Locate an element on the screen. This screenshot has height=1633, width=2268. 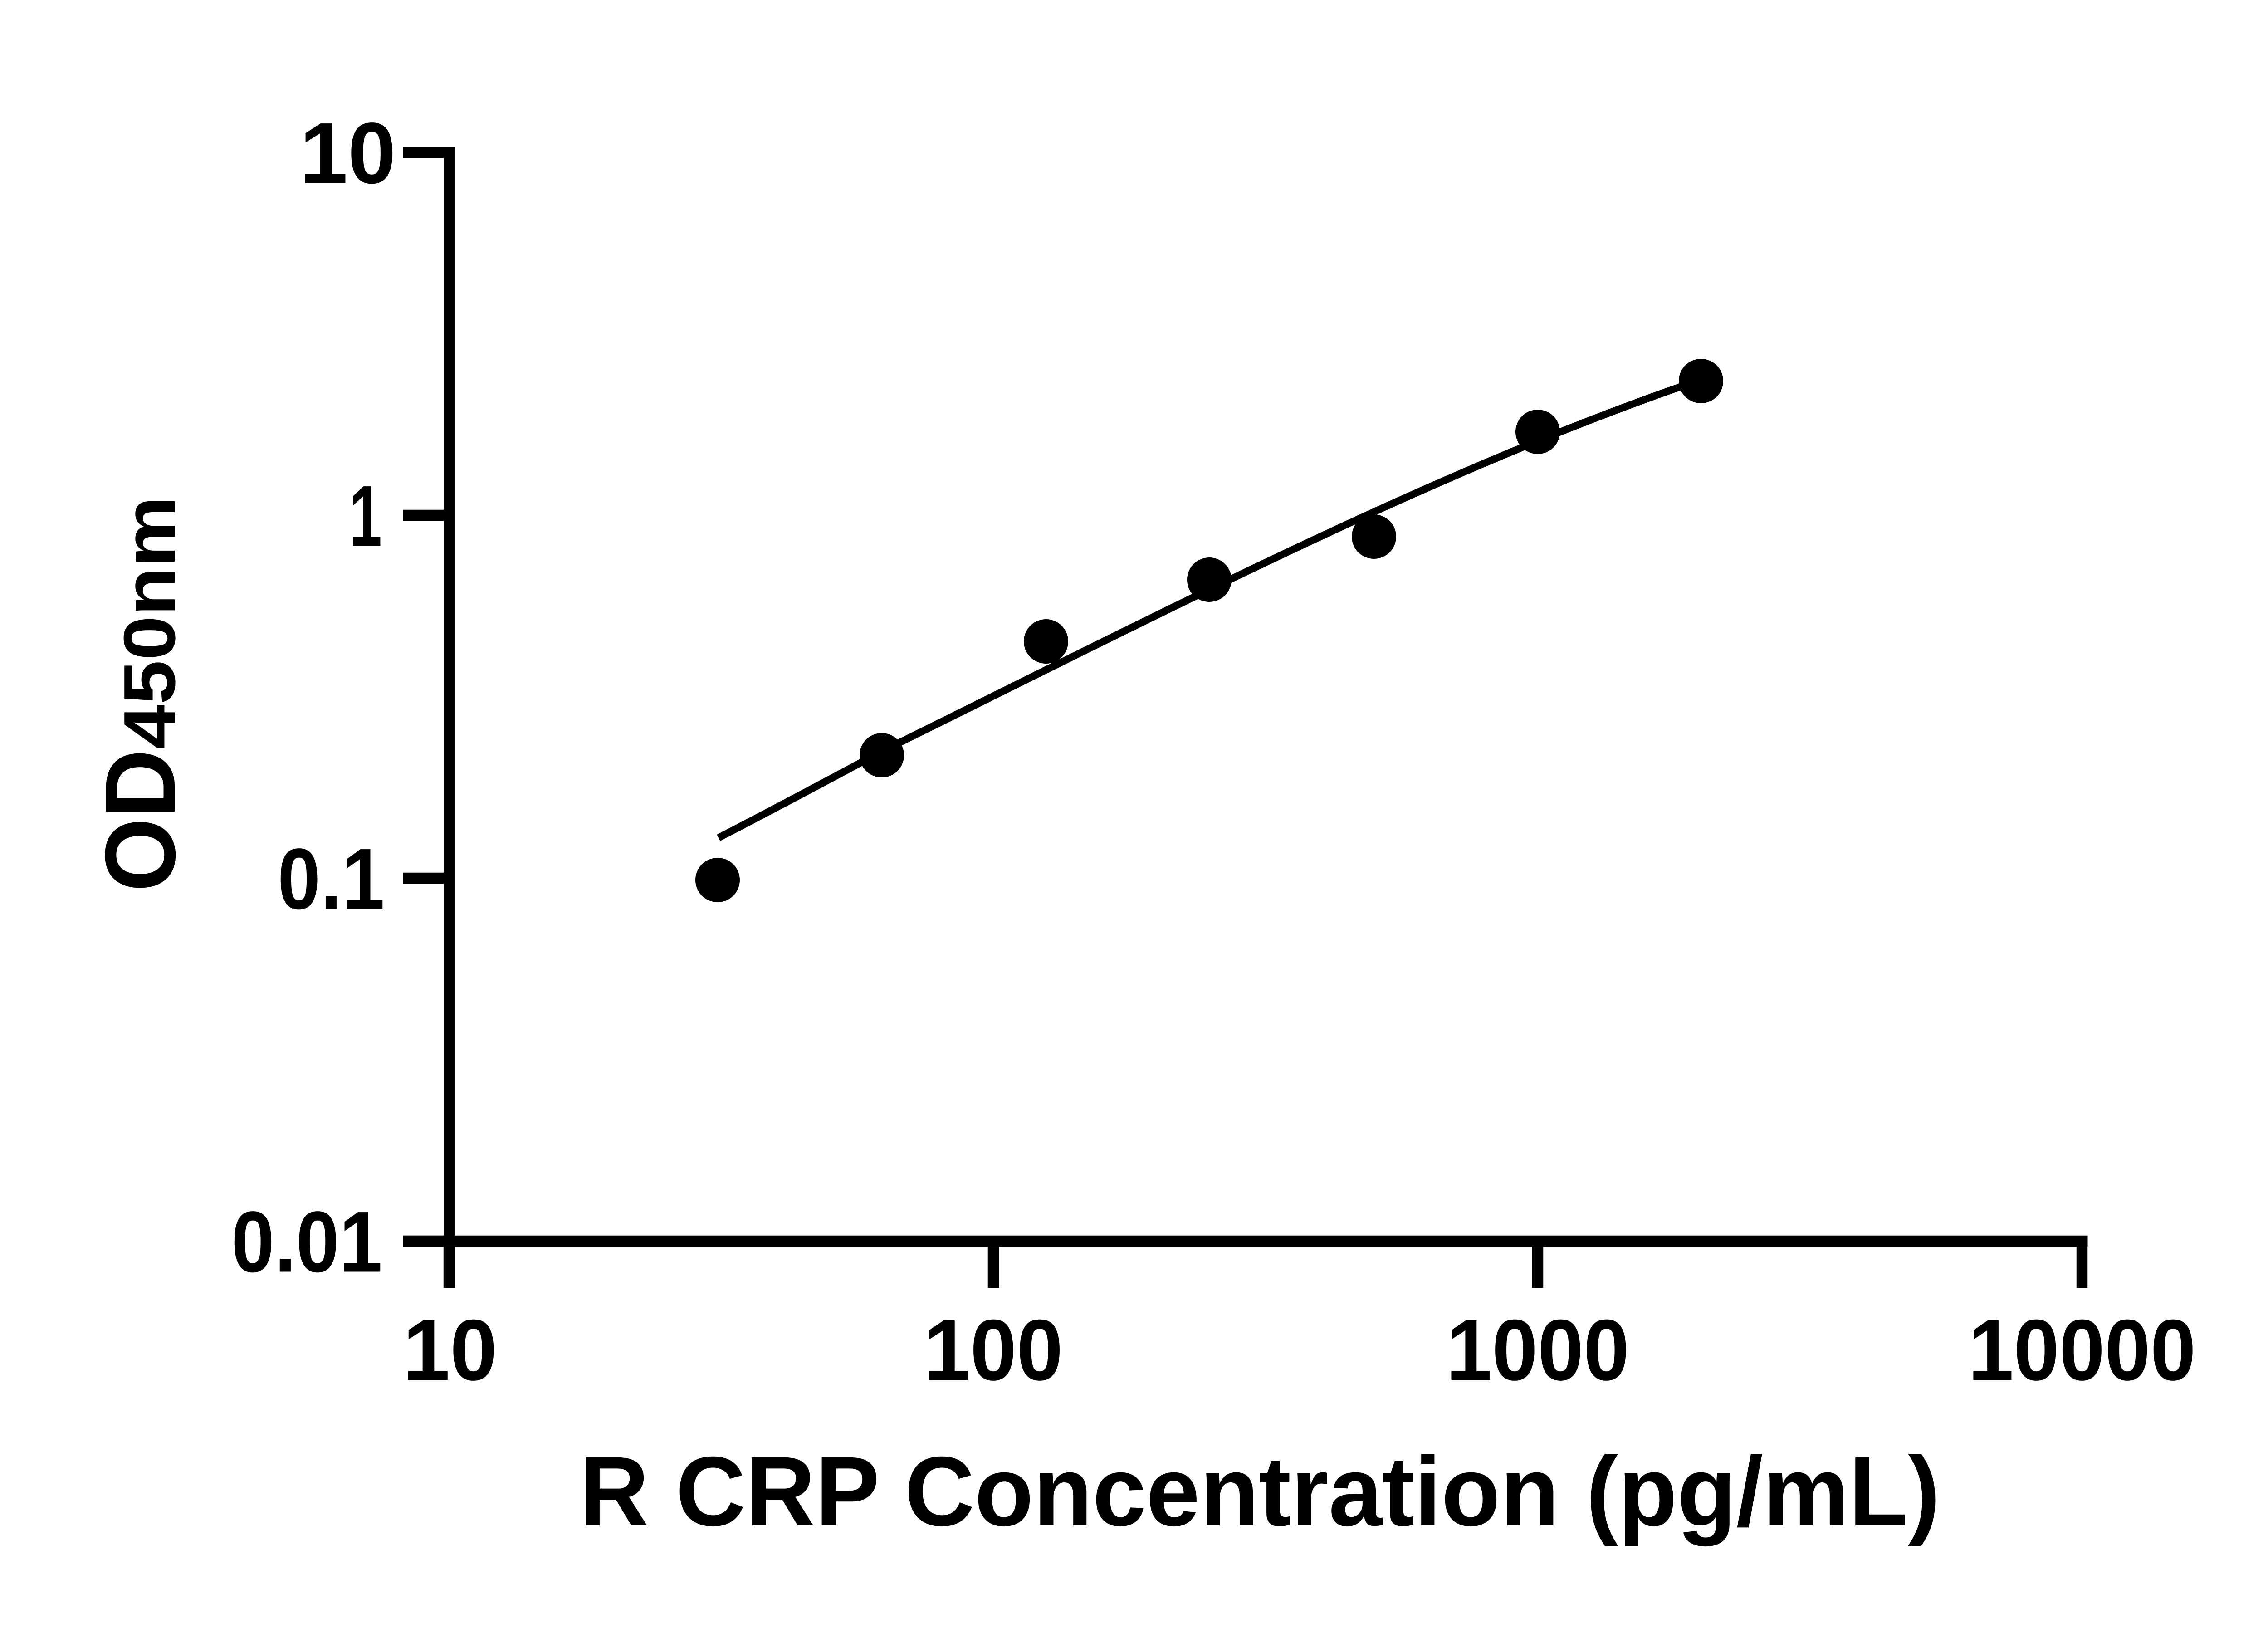
svg-text: 1 is located at coordinates (366, 516).